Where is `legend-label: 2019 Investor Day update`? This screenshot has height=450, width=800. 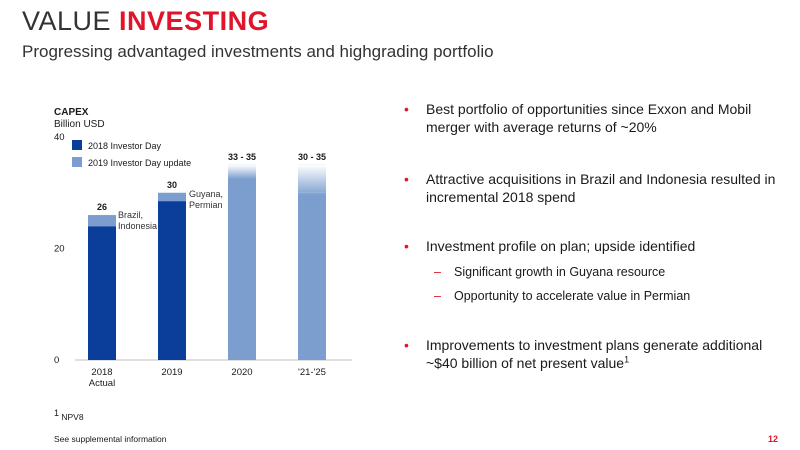
legend-label: 2019 Investor Day update is located at coordinates (139, 163).